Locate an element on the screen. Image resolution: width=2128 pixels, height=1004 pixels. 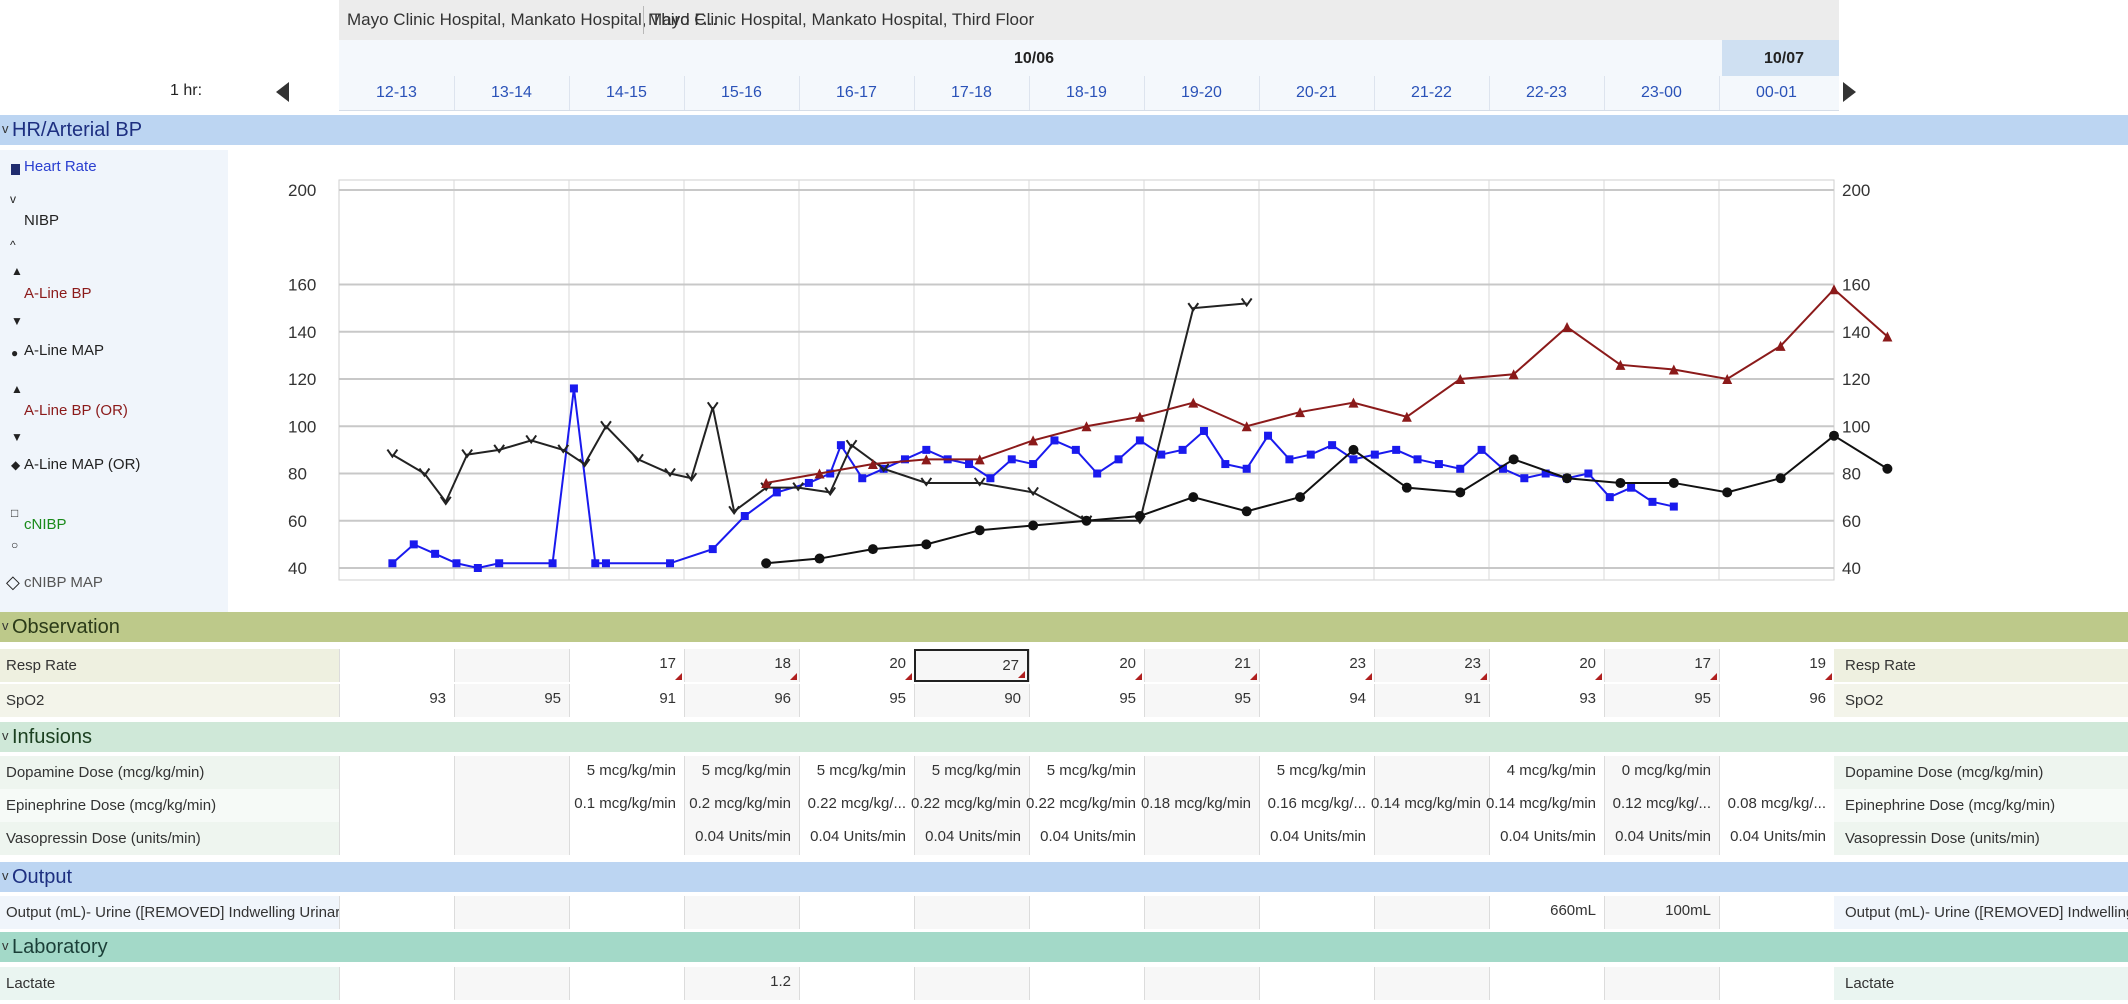
legend-cnibp: cNIBP is located at coordinates (45, 524).